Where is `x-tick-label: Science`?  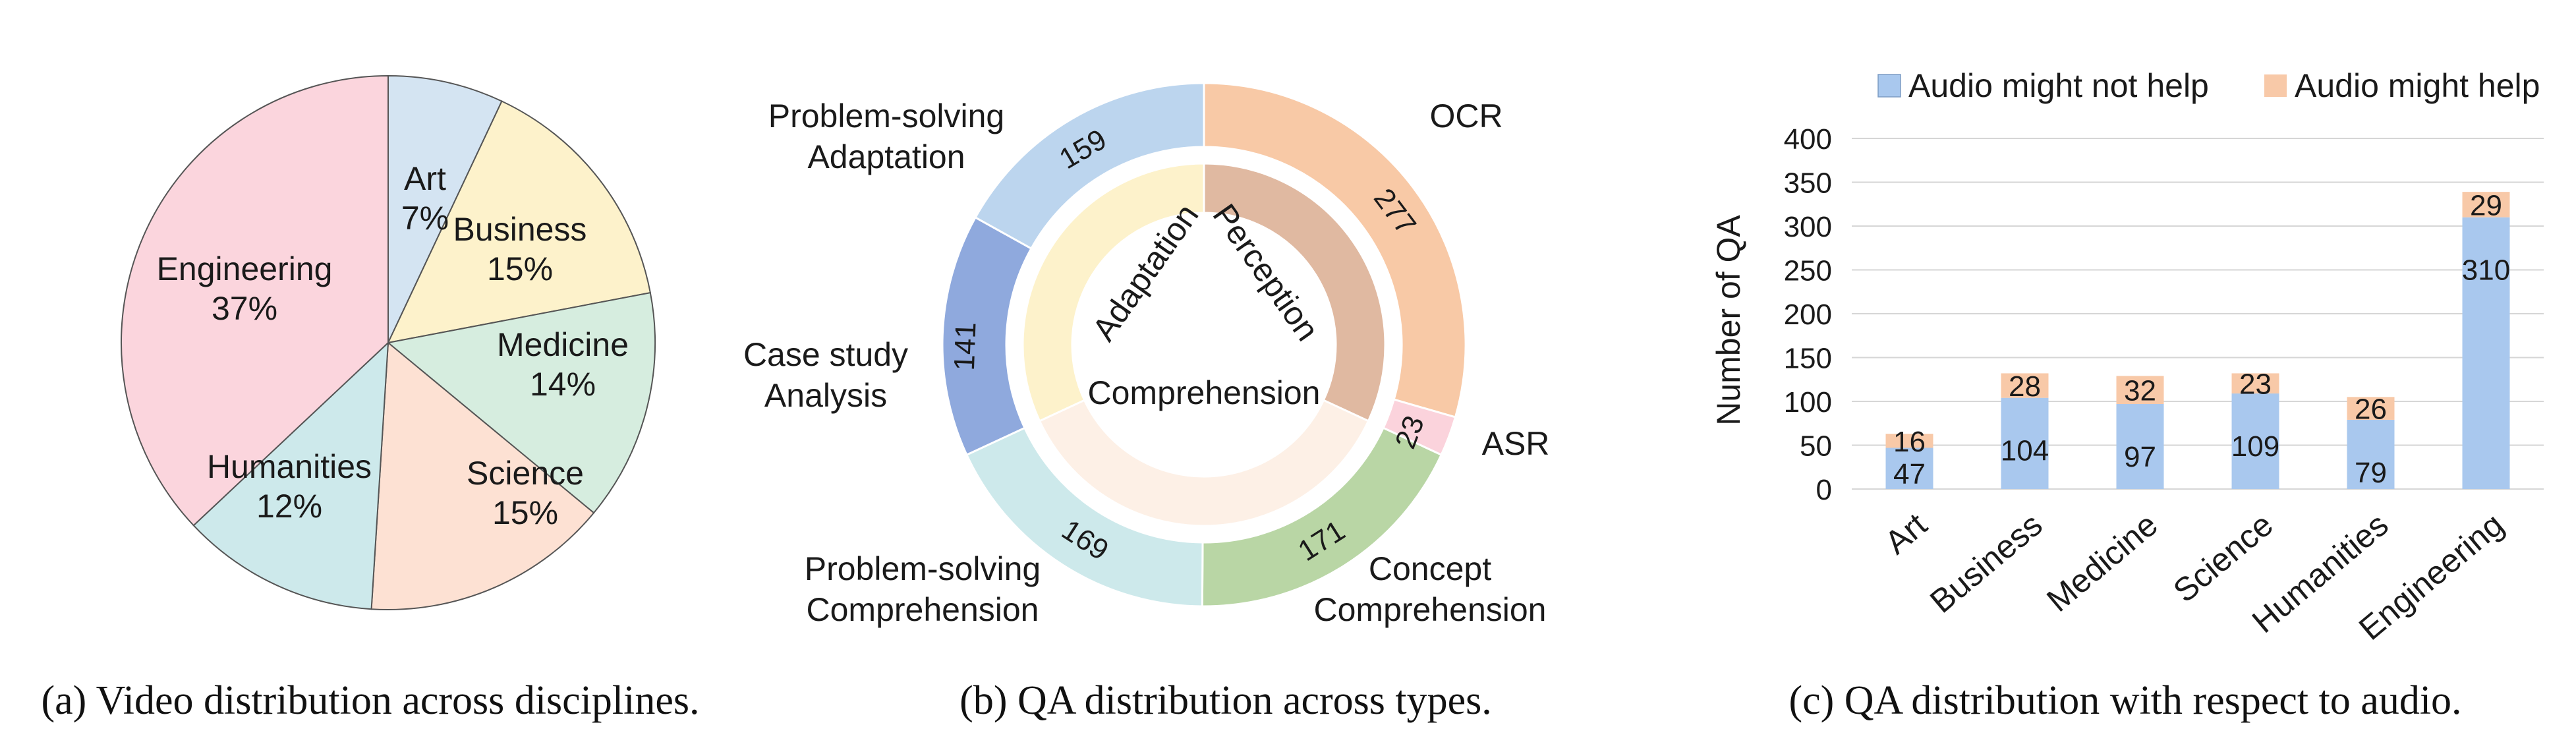 x-tick-label: Science is located at coordinates (2222, 558).